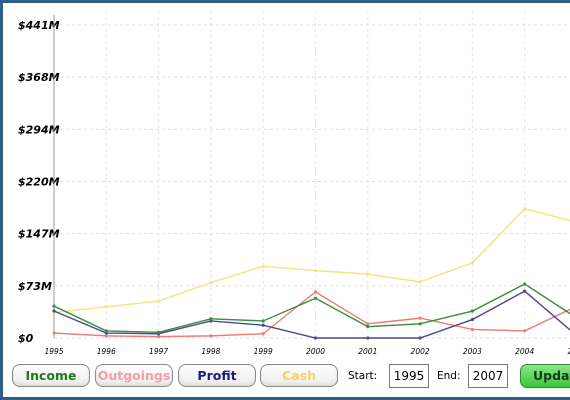 This screenshot has width=570, height=400. What do you see at coordinates (524, 351) in the screenshot?
I see `x-tick-label: 2004` at bounding box center [524, 351].